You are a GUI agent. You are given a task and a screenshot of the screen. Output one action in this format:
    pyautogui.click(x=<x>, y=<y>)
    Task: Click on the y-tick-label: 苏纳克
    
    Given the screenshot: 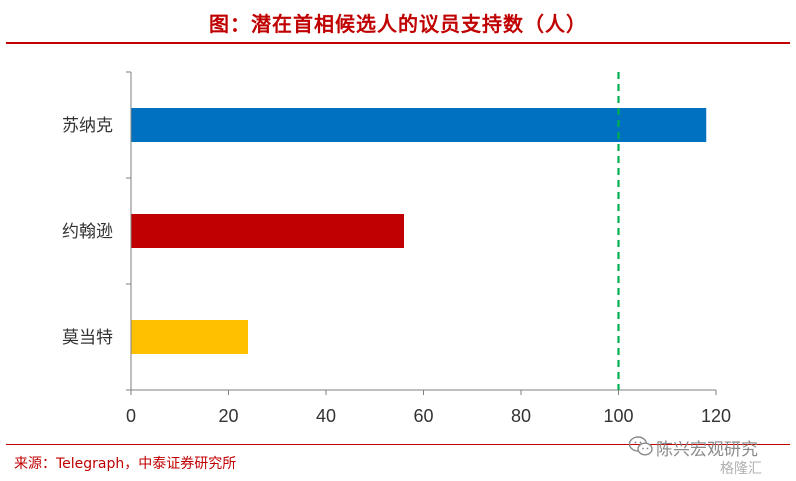 What is the action you would take?
    pyautogui.click(x=87, y=126)
    